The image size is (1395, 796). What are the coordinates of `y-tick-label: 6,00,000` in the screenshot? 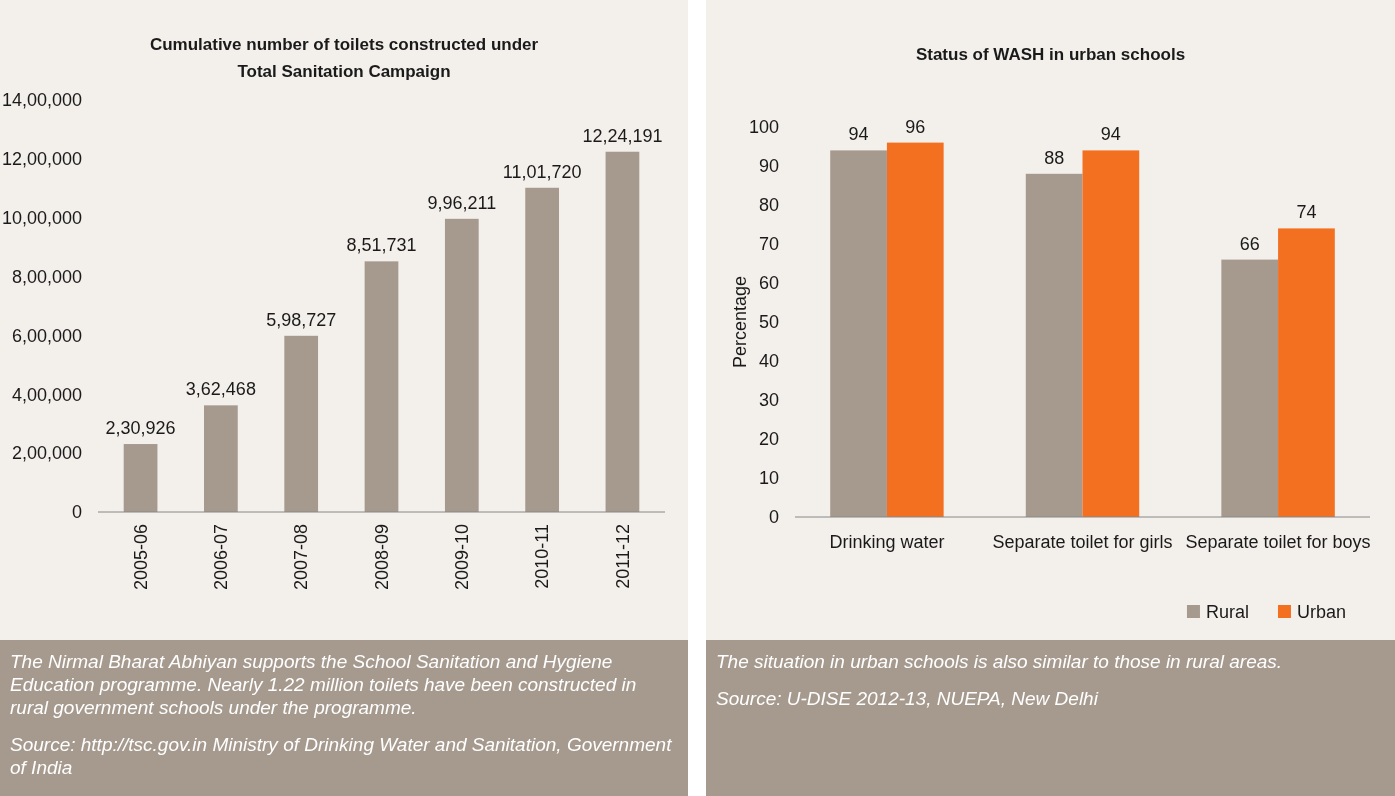 It's located at (46, 335).